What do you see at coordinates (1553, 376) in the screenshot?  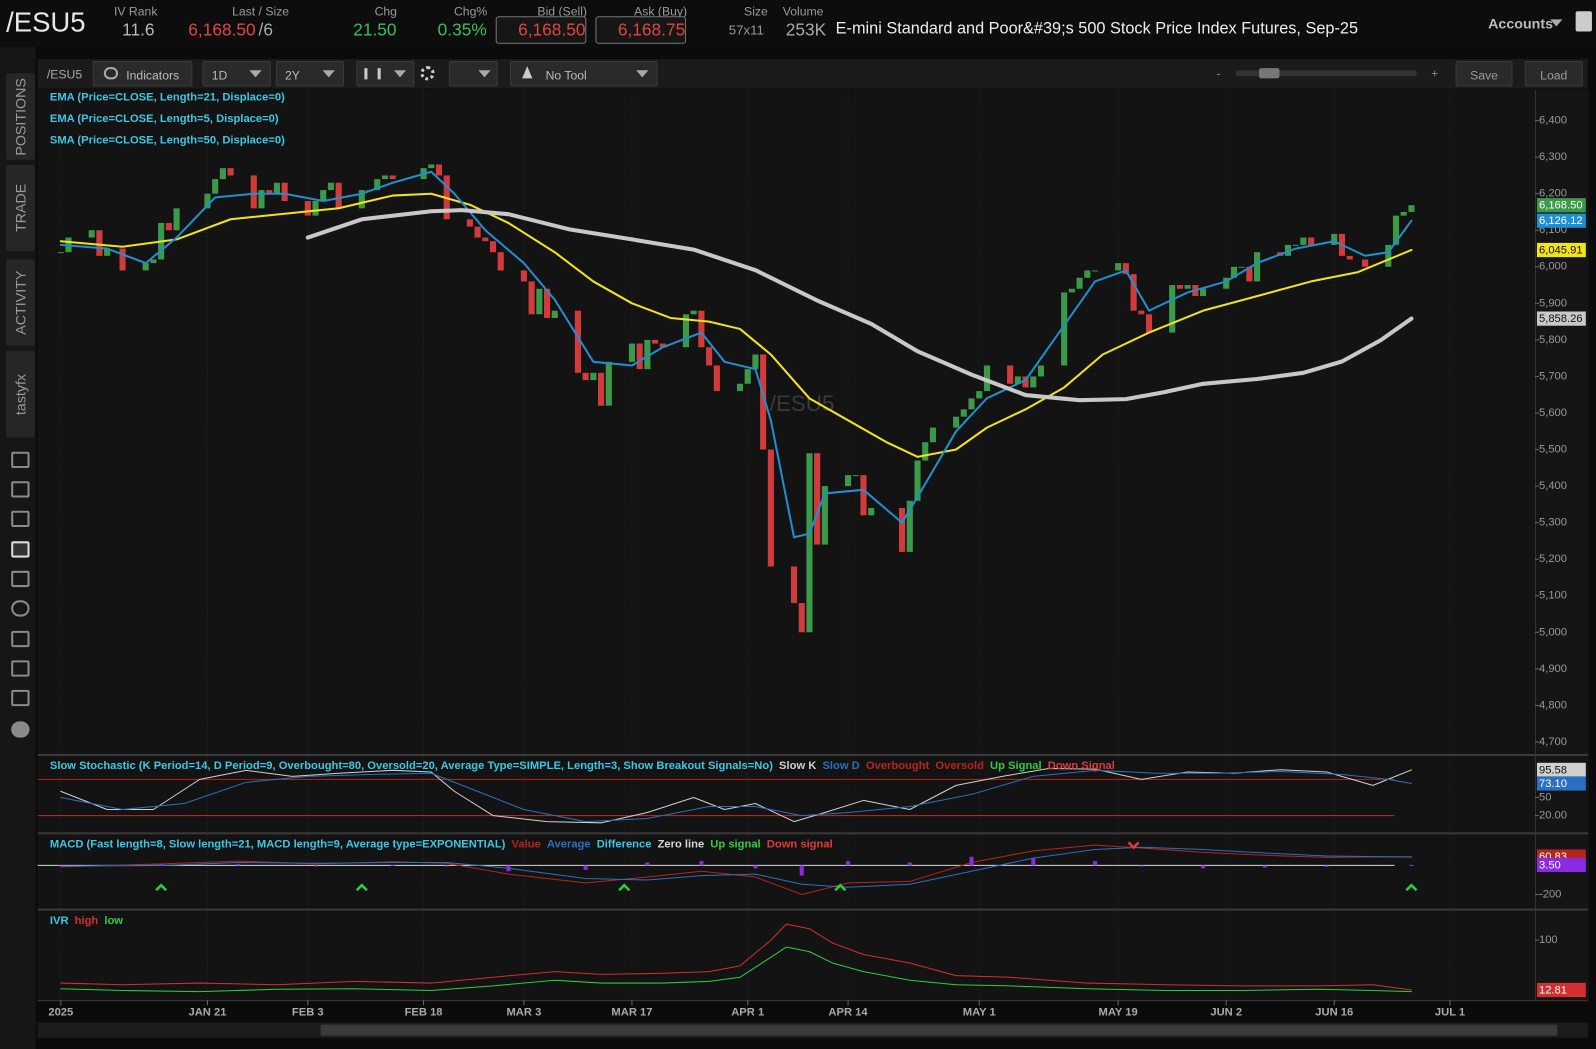 I see `y-tick-label: 5,700` at bounding box center [1553, 376].